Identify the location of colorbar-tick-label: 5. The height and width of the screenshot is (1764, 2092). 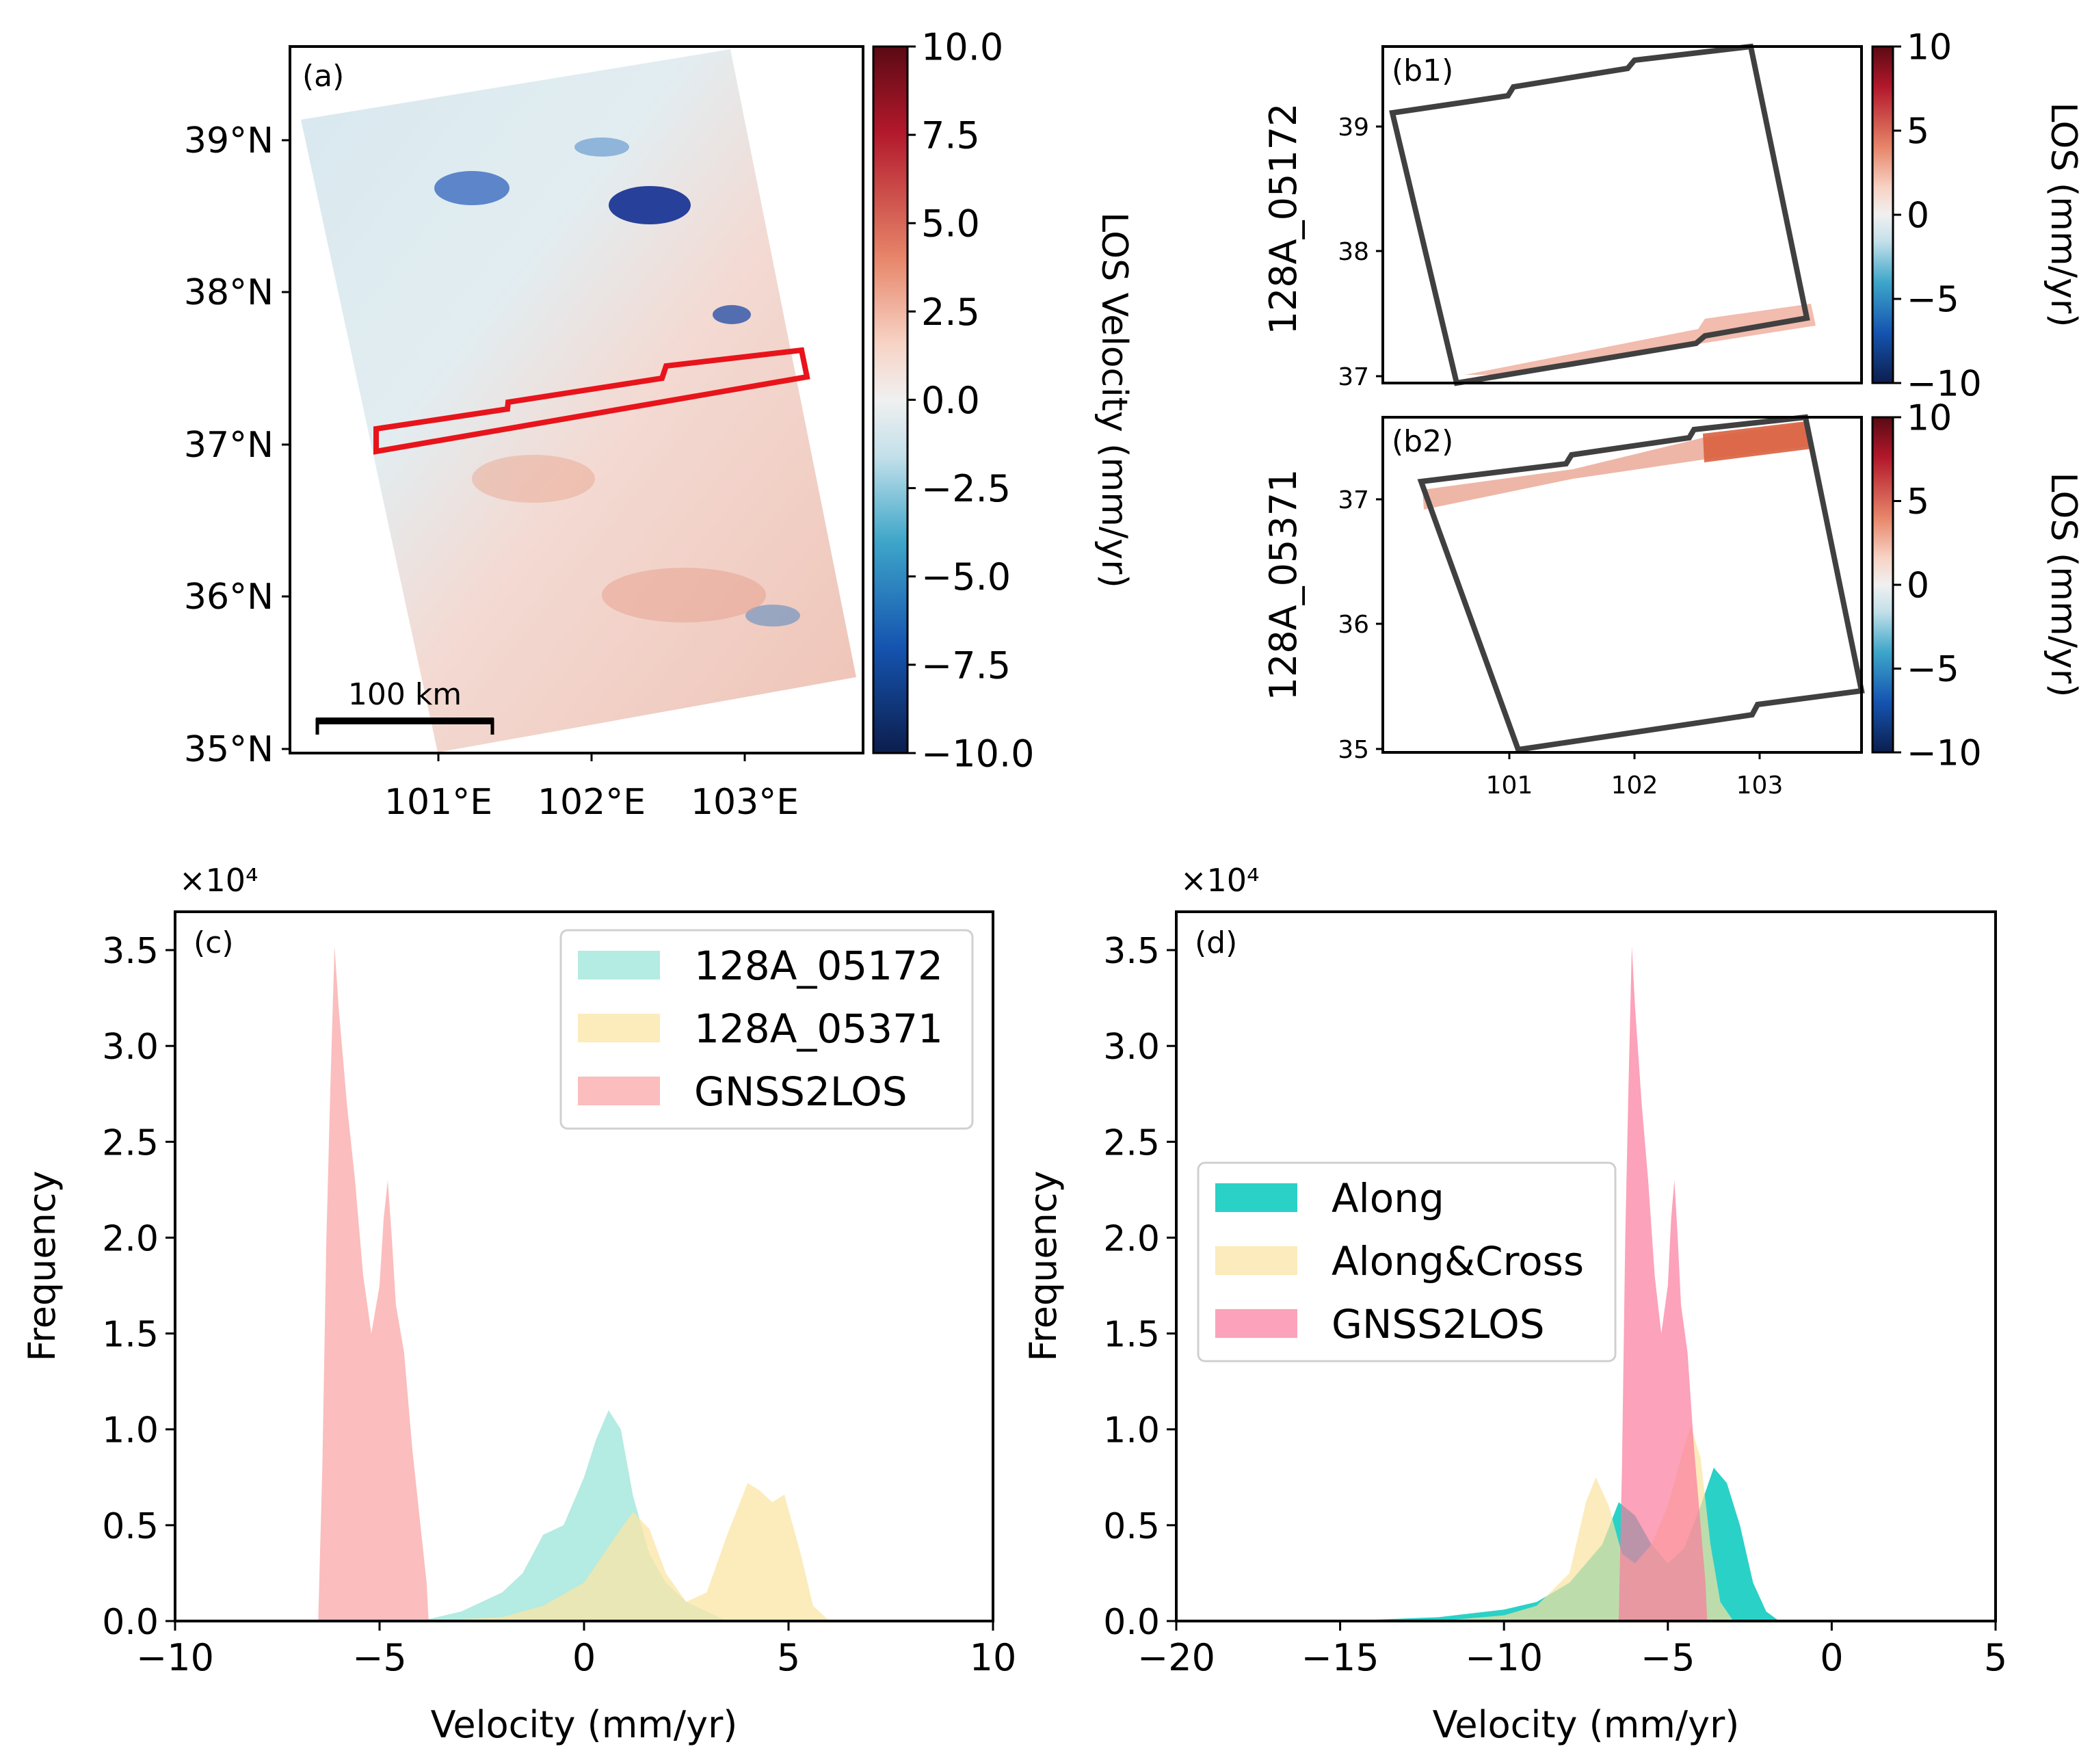
(1918, 132).